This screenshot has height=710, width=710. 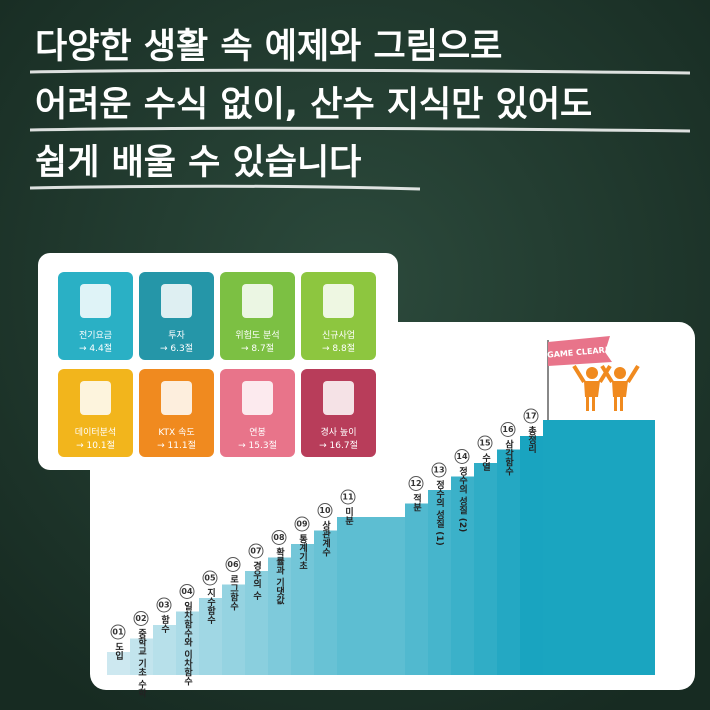 What do you see at coordinates (599, 547) in the screenshot?
I see `final-step` at bounding box center [599, 547].